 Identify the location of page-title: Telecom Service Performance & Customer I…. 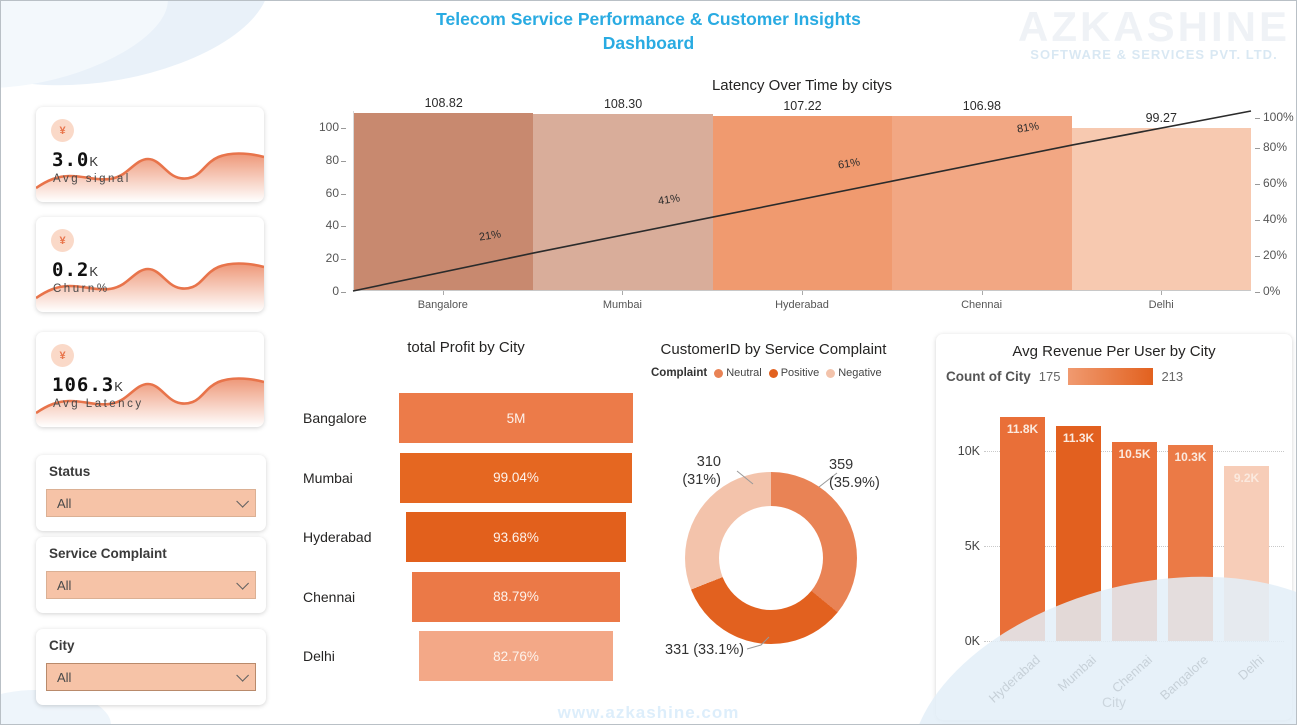
(648, 31).